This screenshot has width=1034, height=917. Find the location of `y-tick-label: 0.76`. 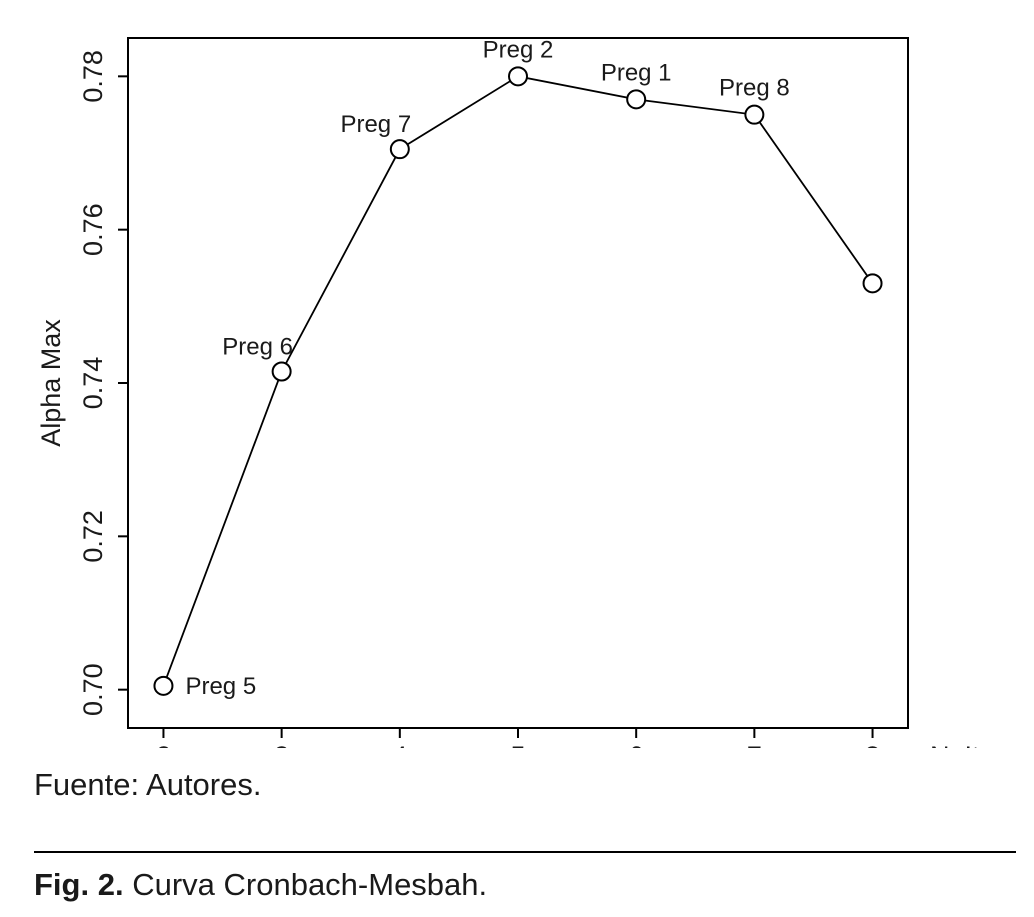

y-tick-label: 0.76 is located at coordinates (93, 229).